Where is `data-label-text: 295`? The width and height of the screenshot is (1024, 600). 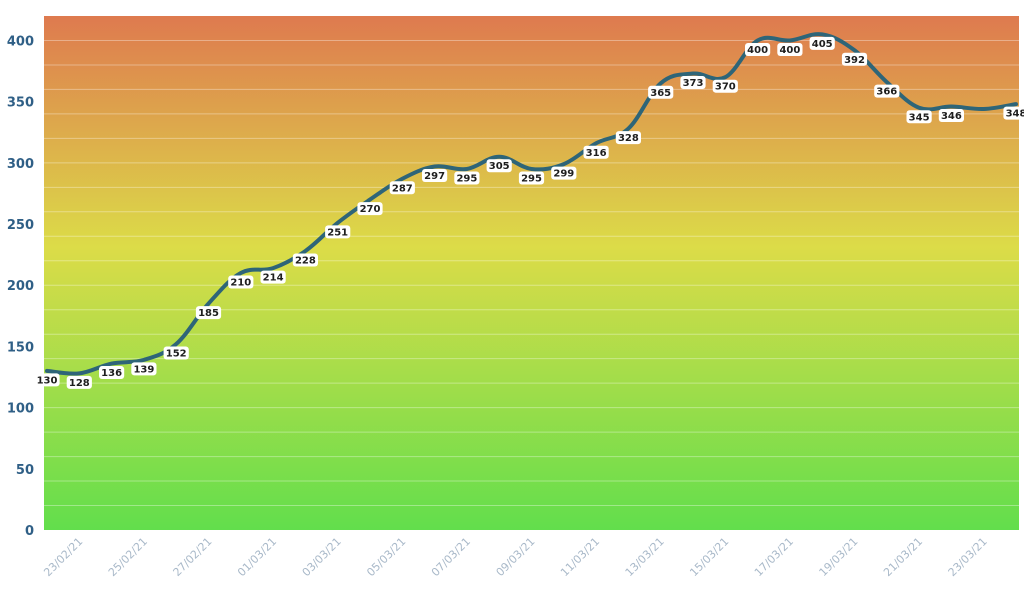 data-label-text: 295 is located at coordinates (531, 178).